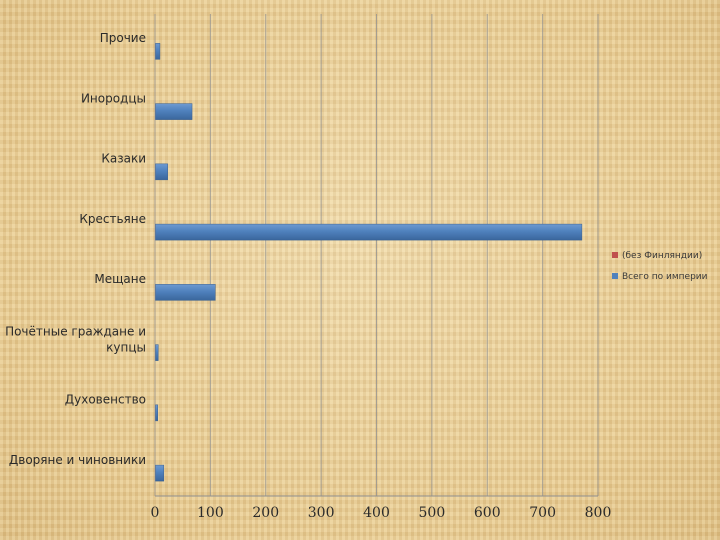  Describe the element at coordinates (432, 513) in the screenshot. I see `x-tick-label: 500` at that location.